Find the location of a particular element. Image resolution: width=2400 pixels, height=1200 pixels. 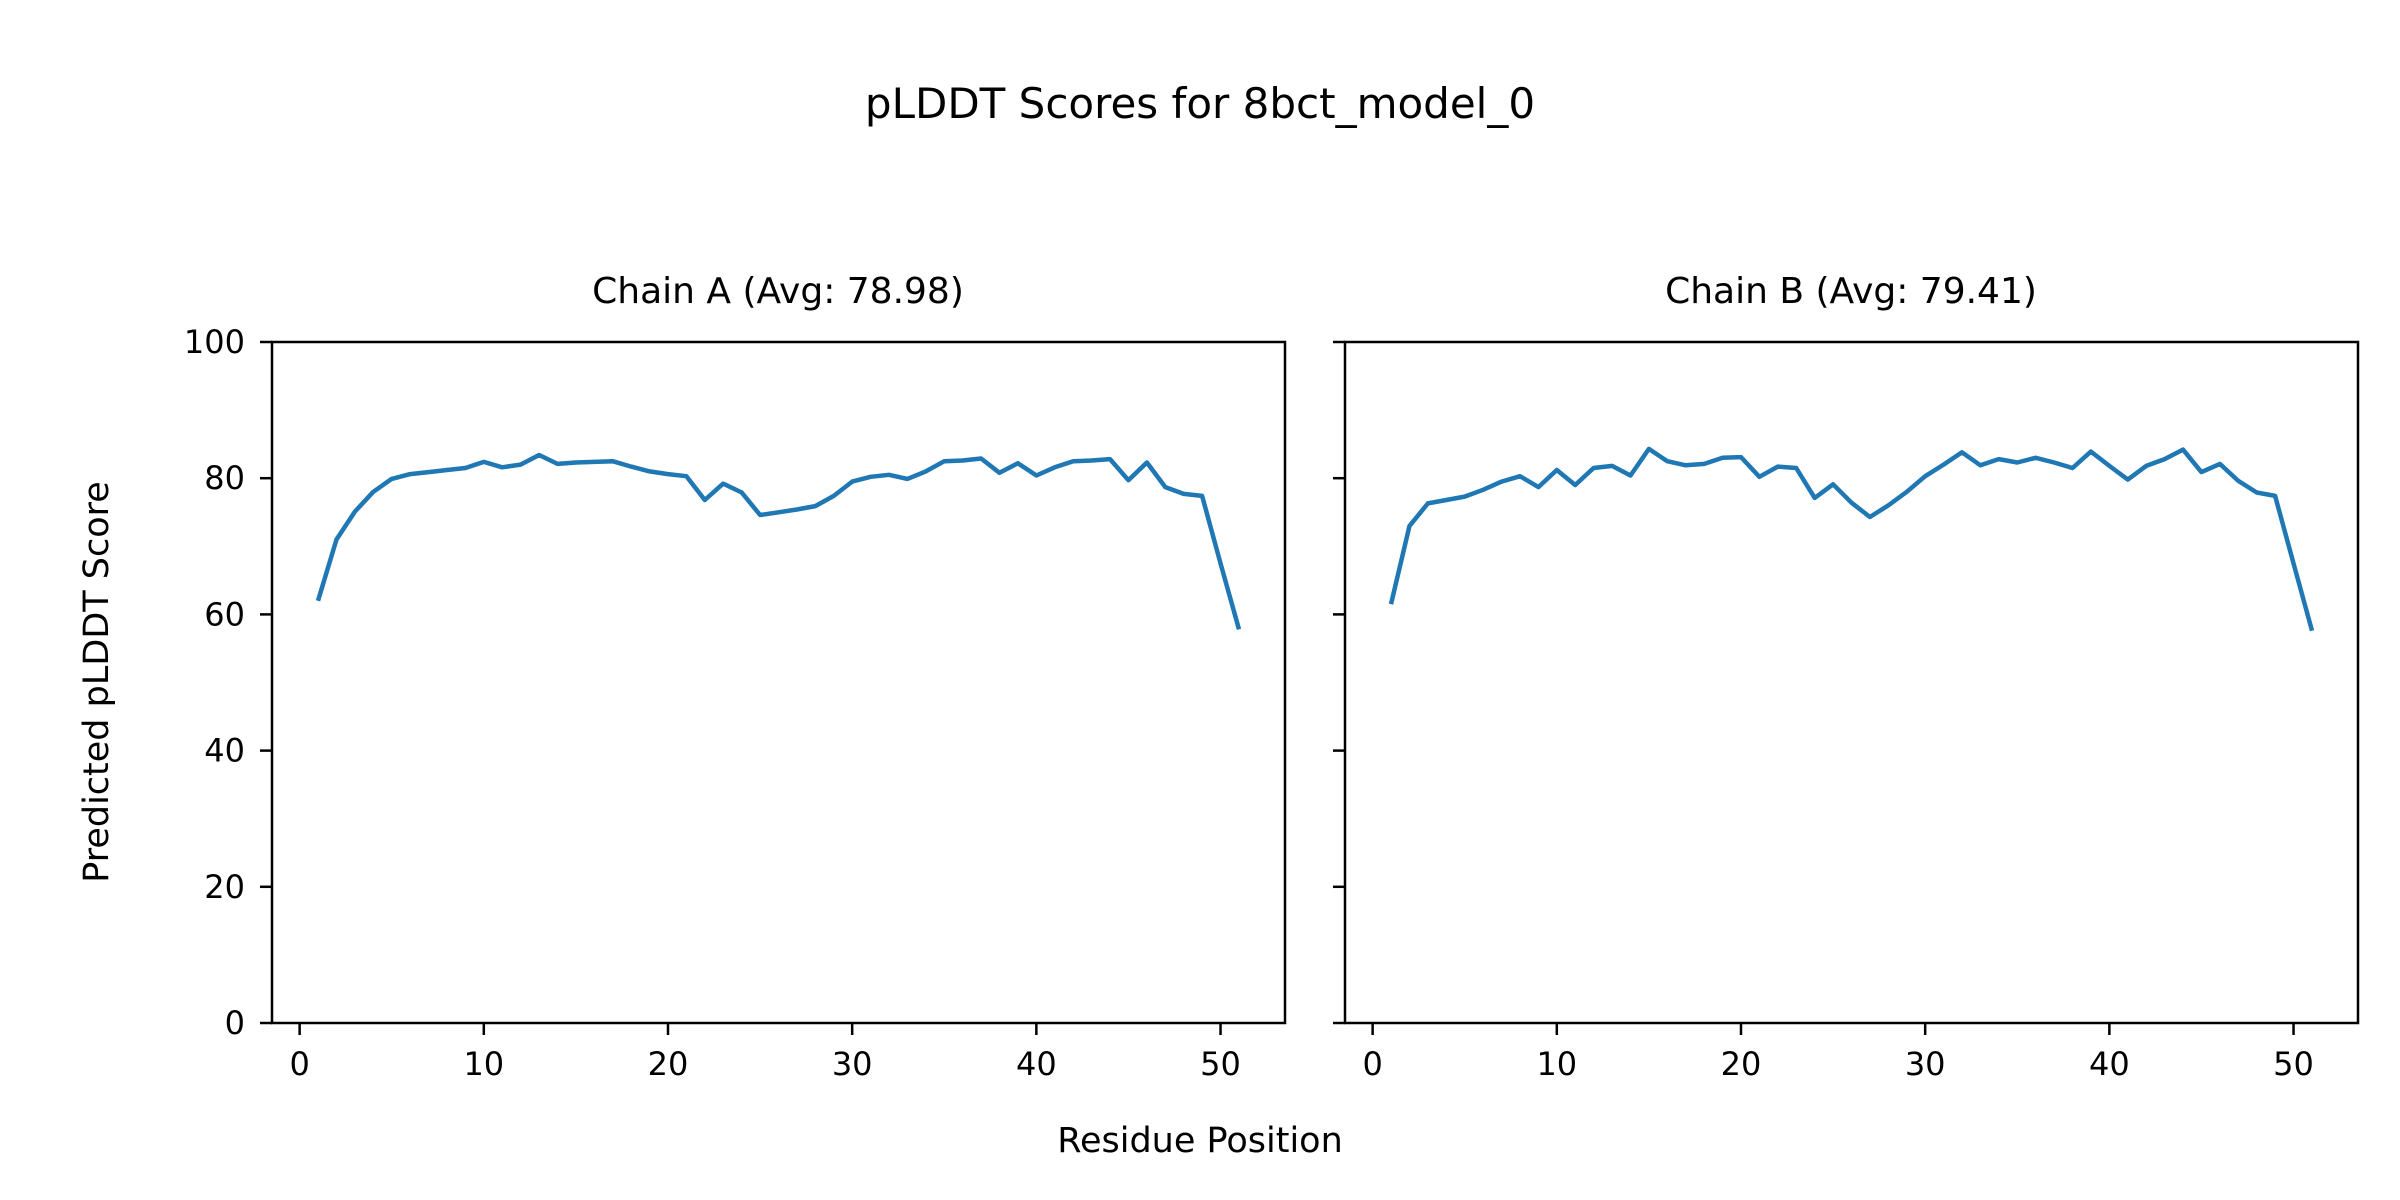

subplot-b-title: Chain B (Avg: 79.41) is located at coordinates (1851, 291).